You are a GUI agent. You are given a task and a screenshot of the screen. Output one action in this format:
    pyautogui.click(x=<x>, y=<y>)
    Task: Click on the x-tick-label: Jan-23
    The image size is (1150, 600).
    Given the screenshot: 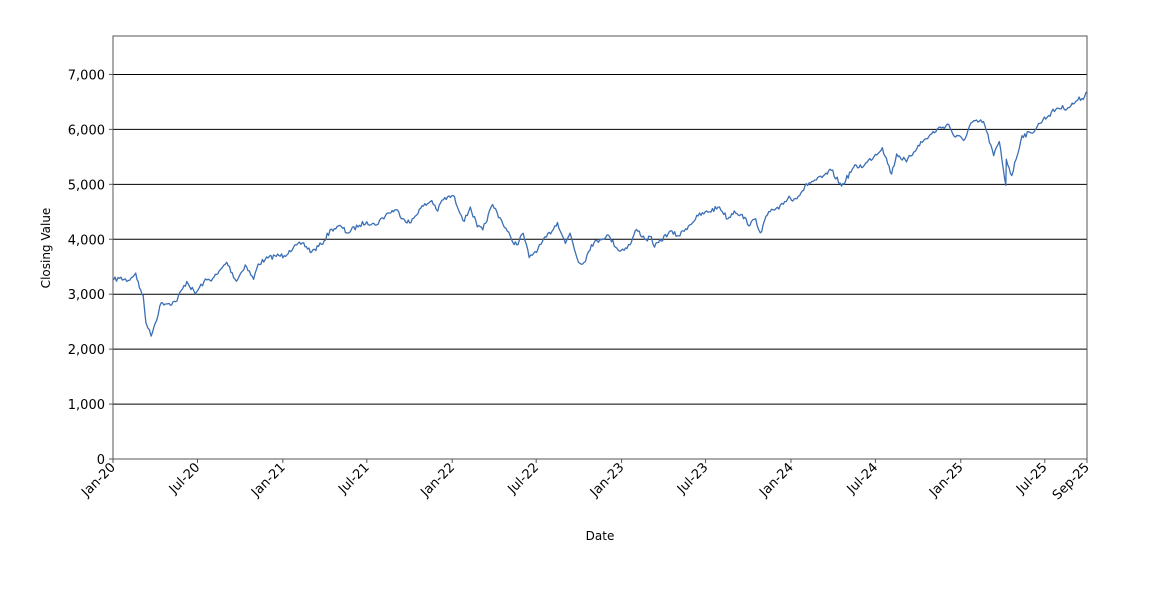 What is the action you would take?
    pyautogui.click(x=607, y=480)
    